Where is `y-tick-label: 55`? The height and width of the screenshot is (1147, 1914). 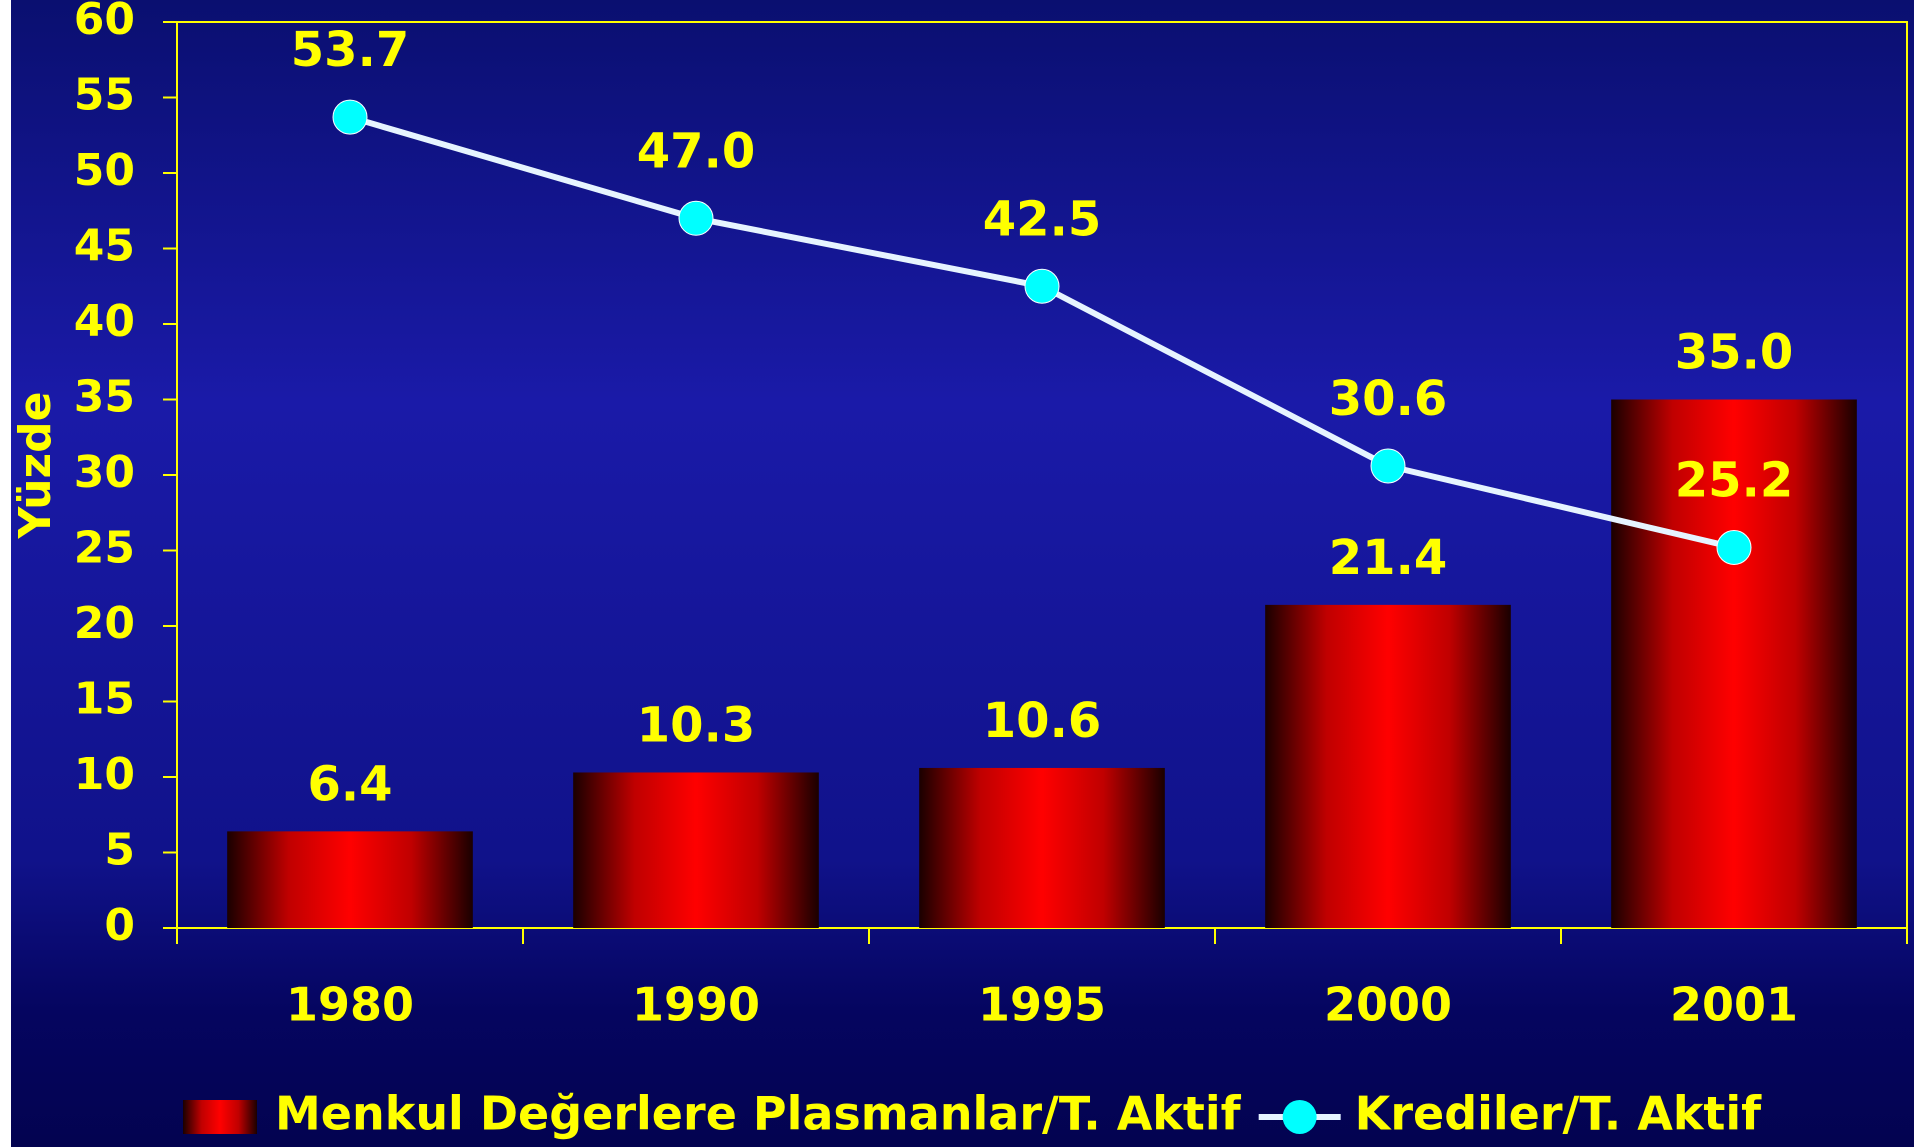 y-tick-label: 55 is located at coordinates (104, 95).